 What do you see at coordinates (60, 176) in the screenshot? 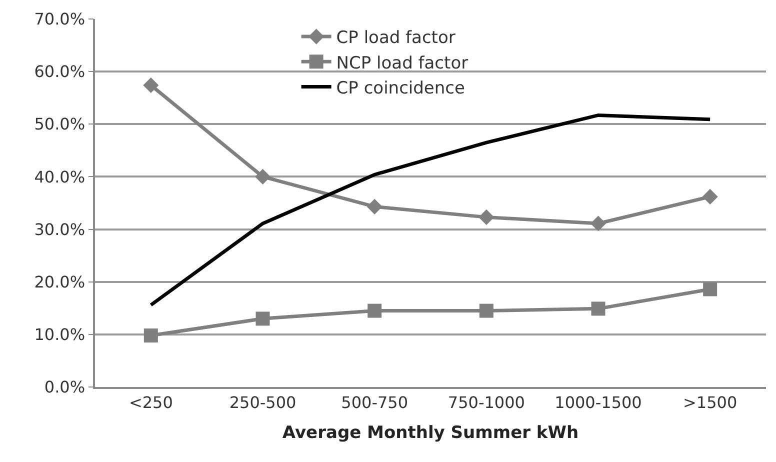
I see `y-tick-label: 40.0%` at bounding box center [60, 176].